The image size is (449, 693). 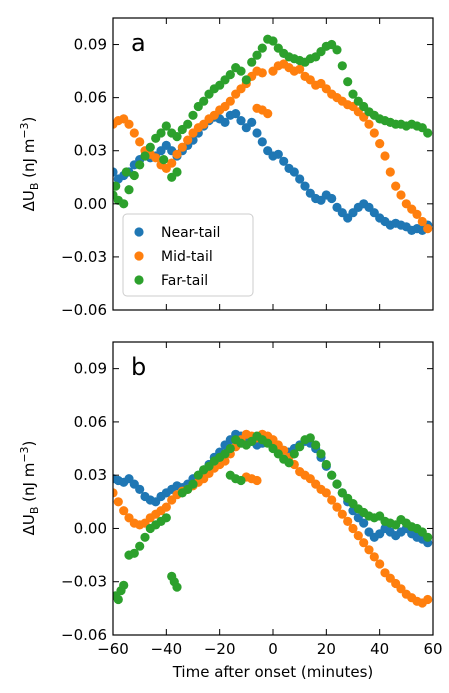 What do you see at coordinates (138, 43) in the screenshot?
I see `panel-letter: a` at bounding box center [138, 43].